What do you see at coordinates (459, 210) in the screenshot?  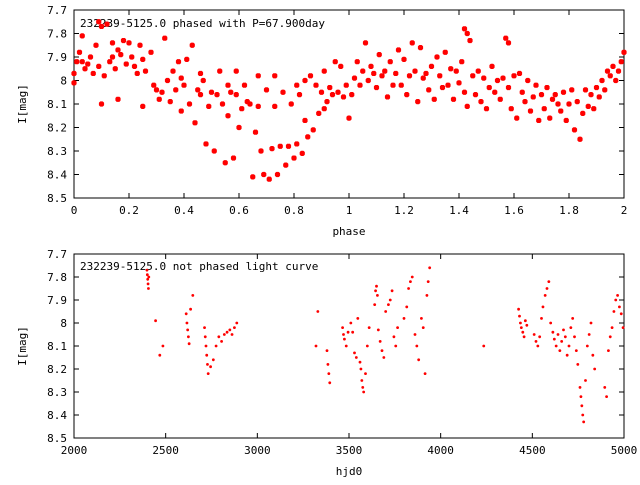 I see `x-tick-label: 1.4` at bounding box center [459, 210].